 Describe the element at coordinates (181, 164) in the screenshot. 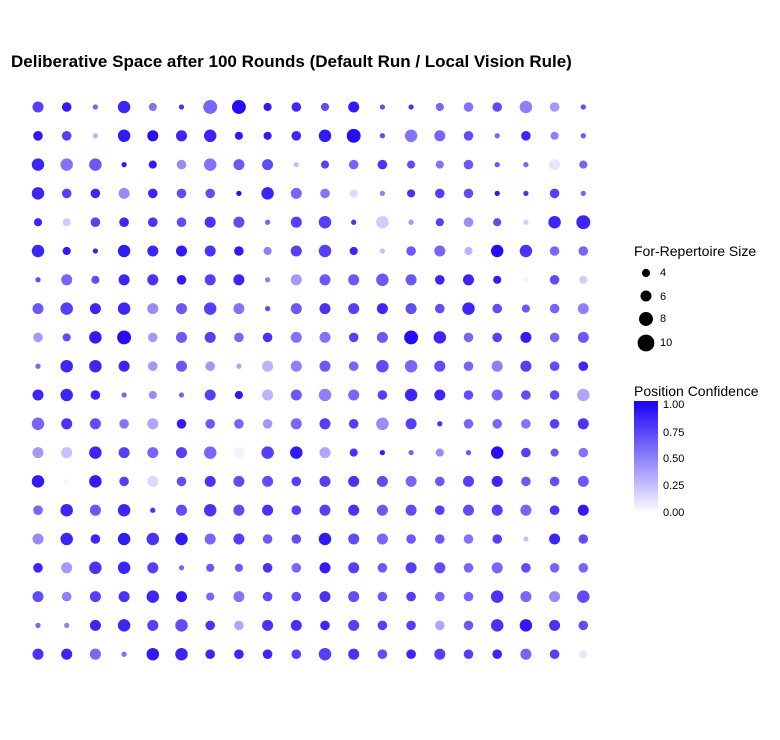

I see `point-r3-c6` at that location.